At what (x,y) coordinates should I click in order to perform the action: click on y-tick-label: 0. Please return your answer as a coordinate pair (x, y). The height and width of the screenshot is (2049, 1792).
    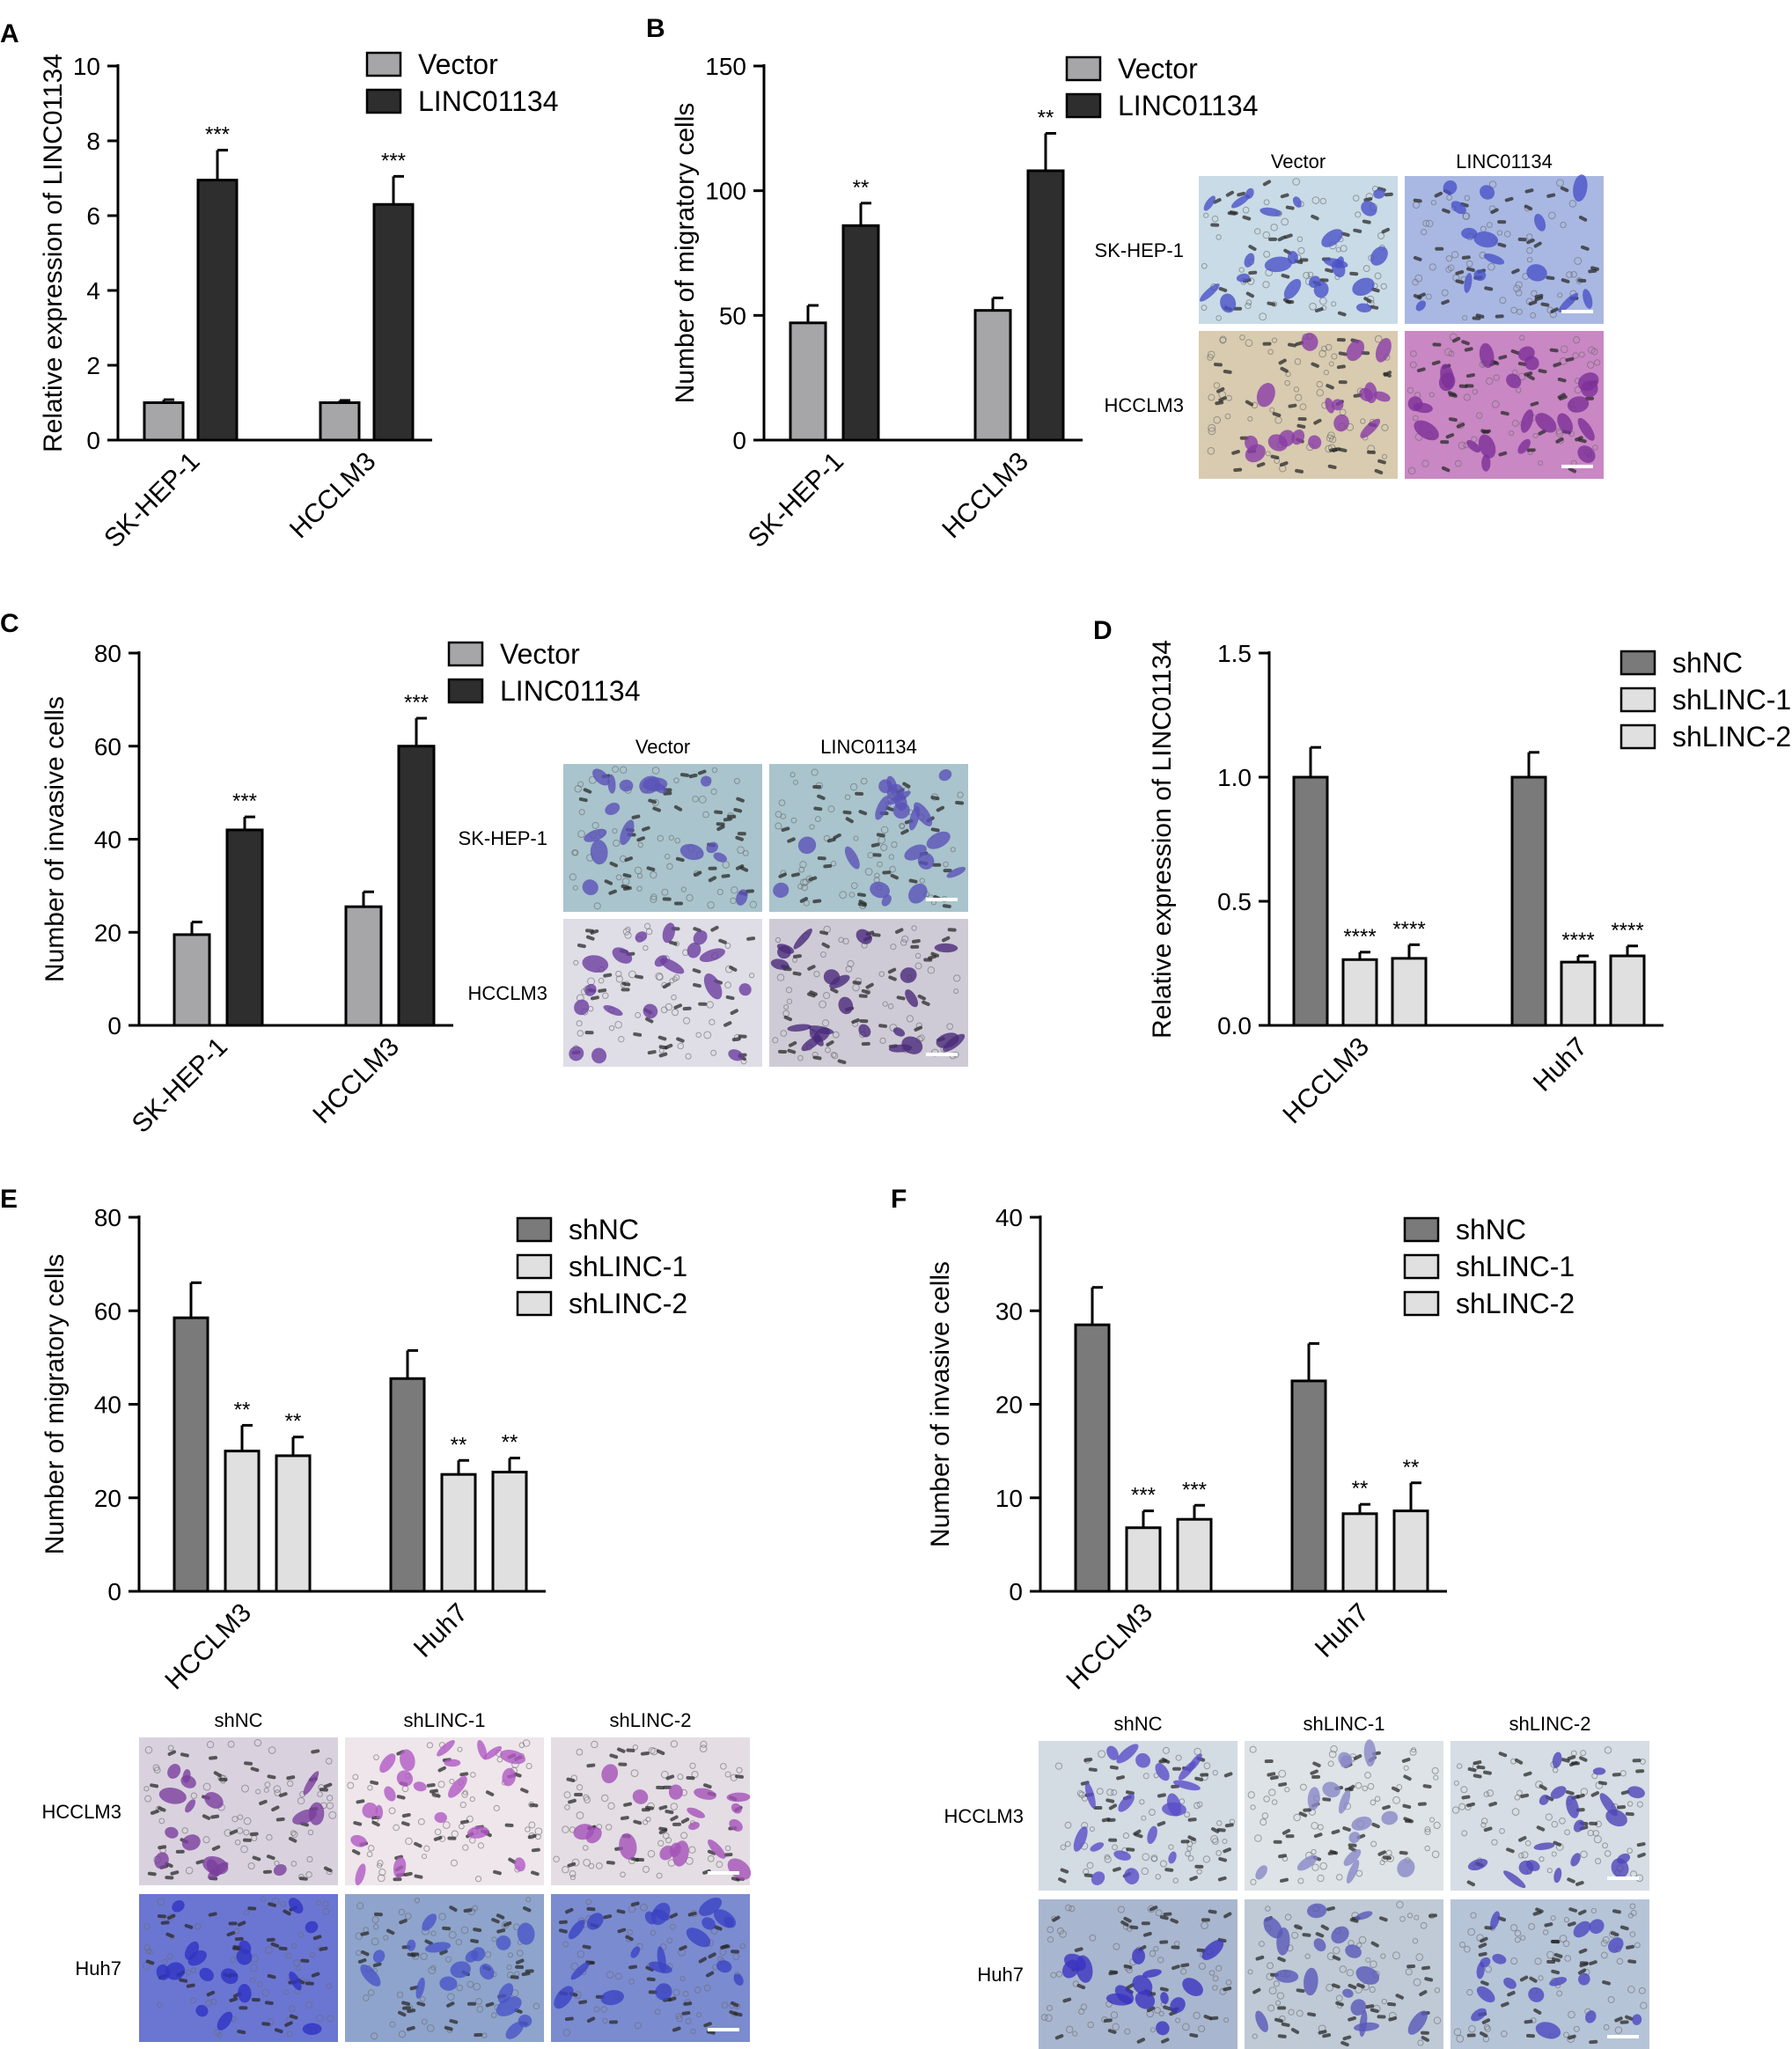
    Looking at the image, I should click on (1016, 1591).